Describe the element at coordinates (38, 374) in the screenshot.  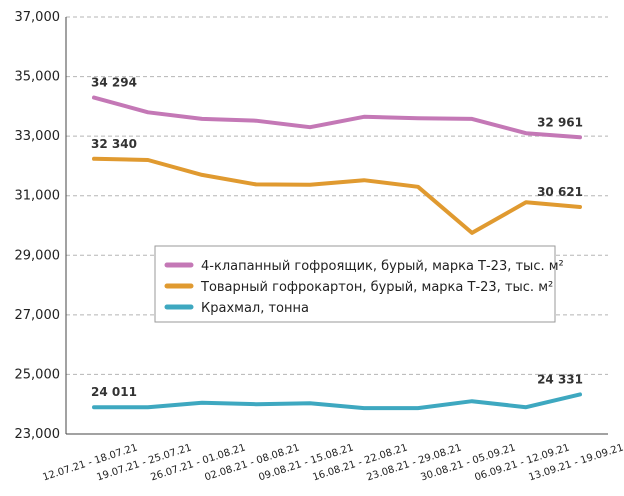
I see `y-tick-label: 25,000` at that location.